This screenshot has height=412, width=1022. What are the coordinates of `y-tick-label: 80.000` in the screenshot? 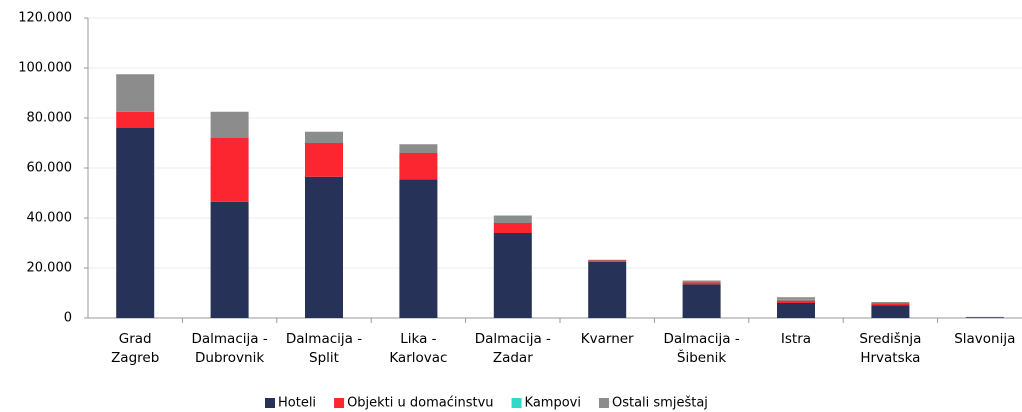 It's located at (50, 118).